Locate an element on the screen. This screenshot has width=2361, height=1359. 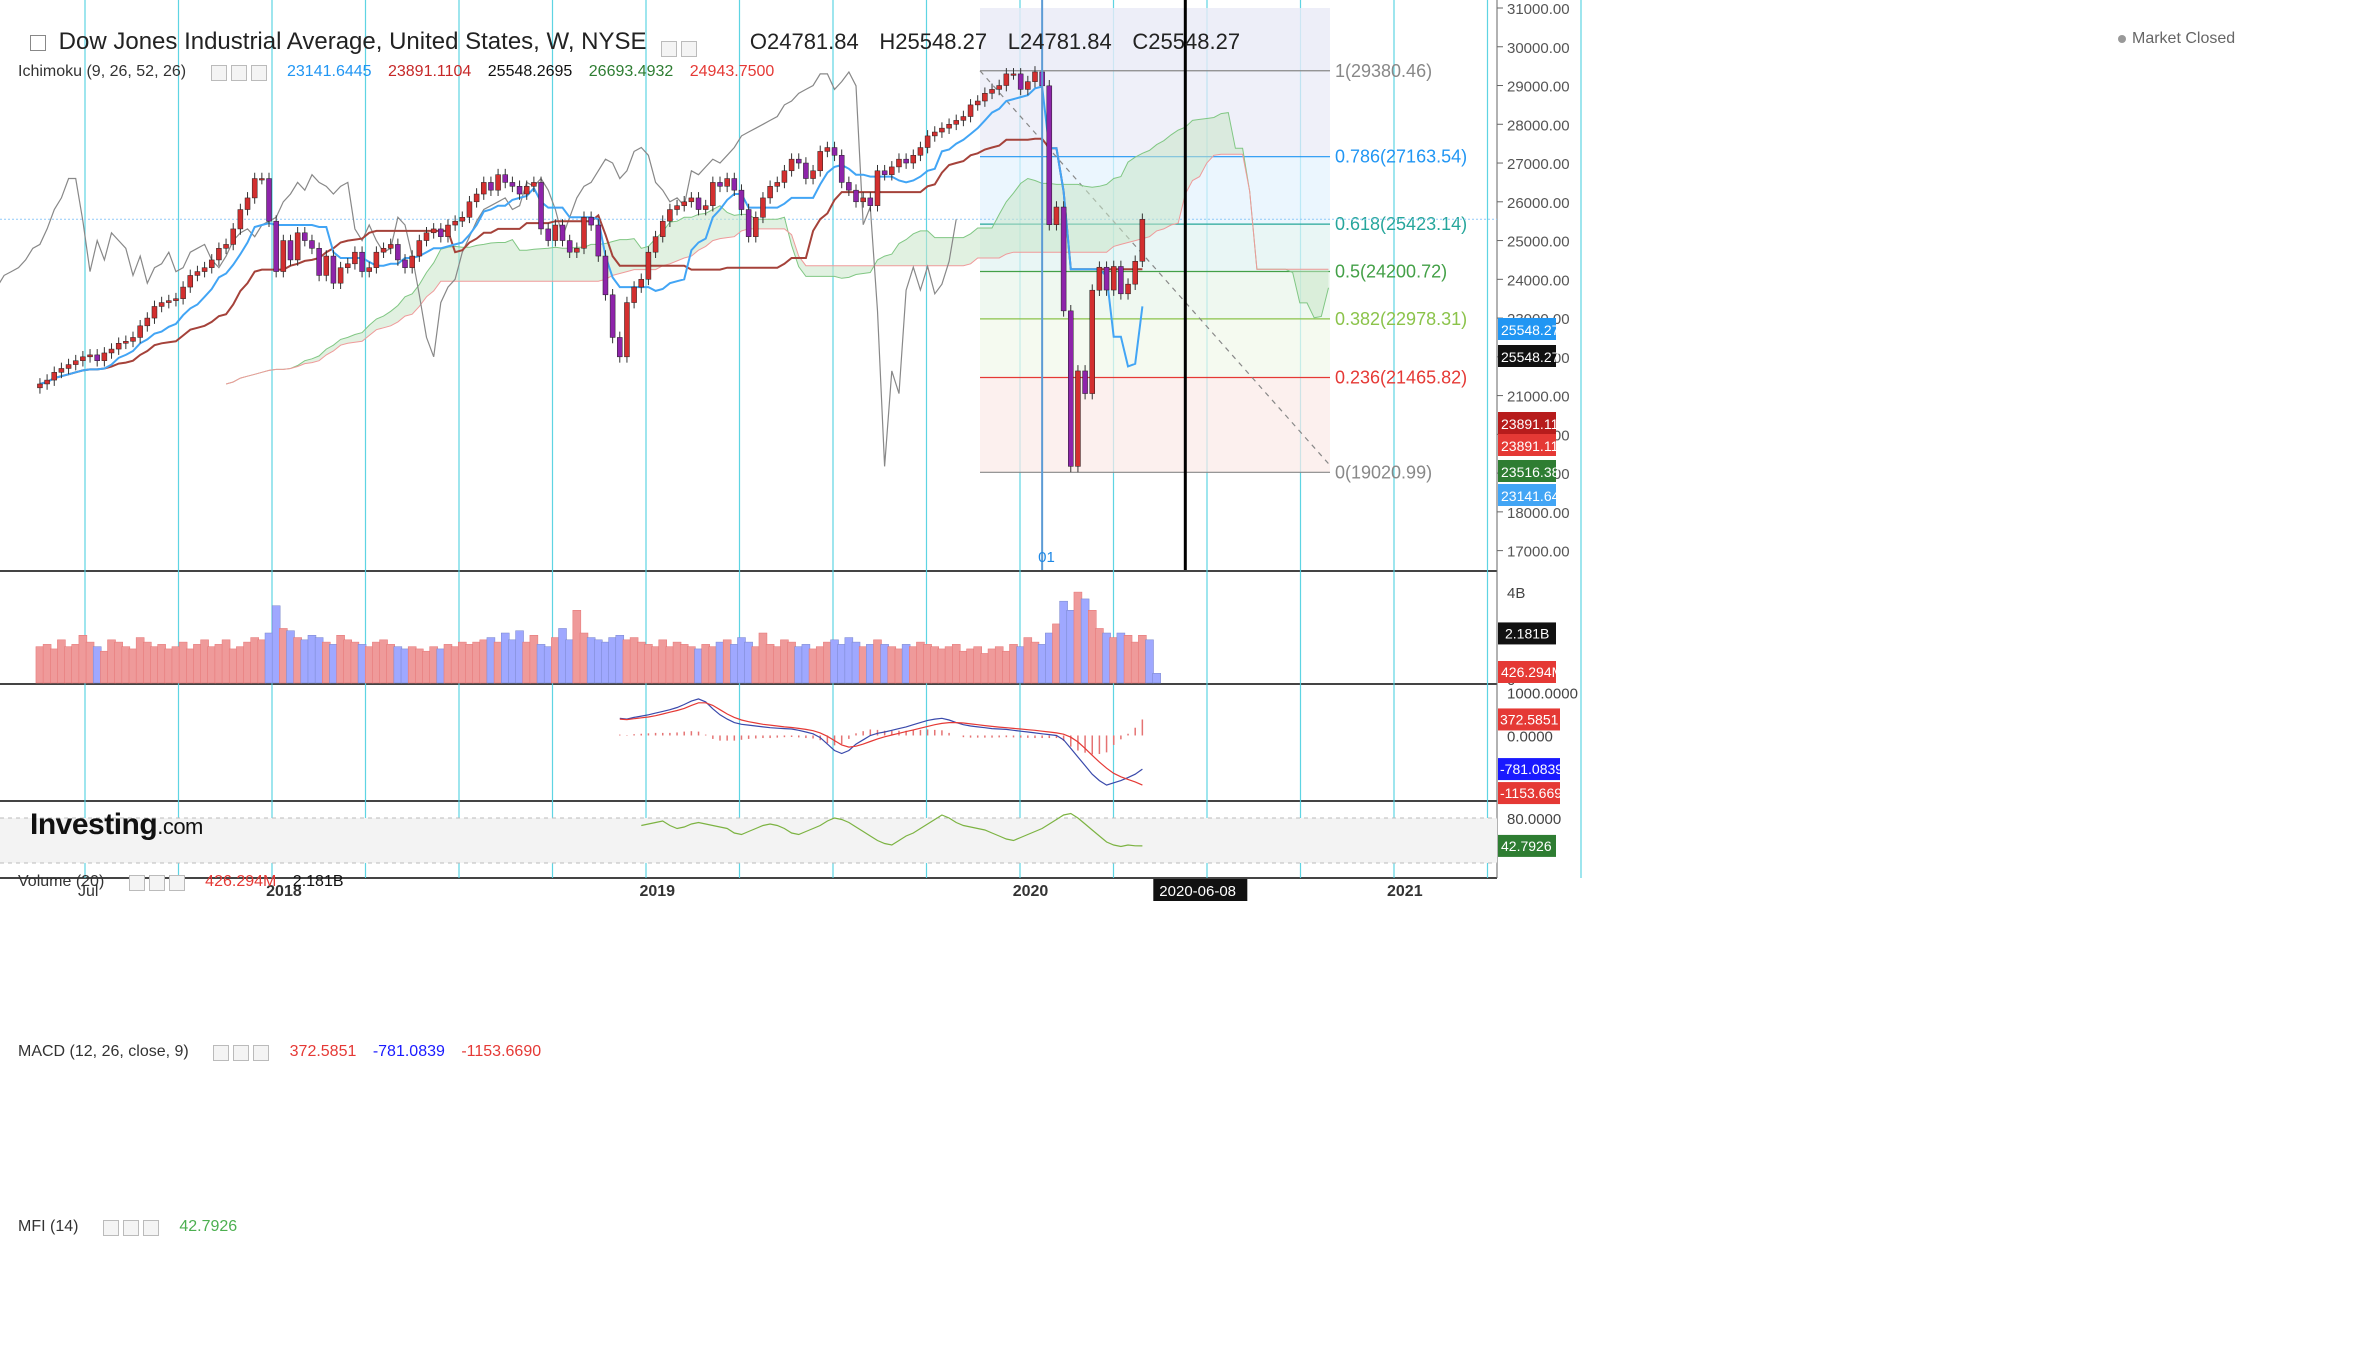
macd-label-box is located at coordinates (1529, 769).